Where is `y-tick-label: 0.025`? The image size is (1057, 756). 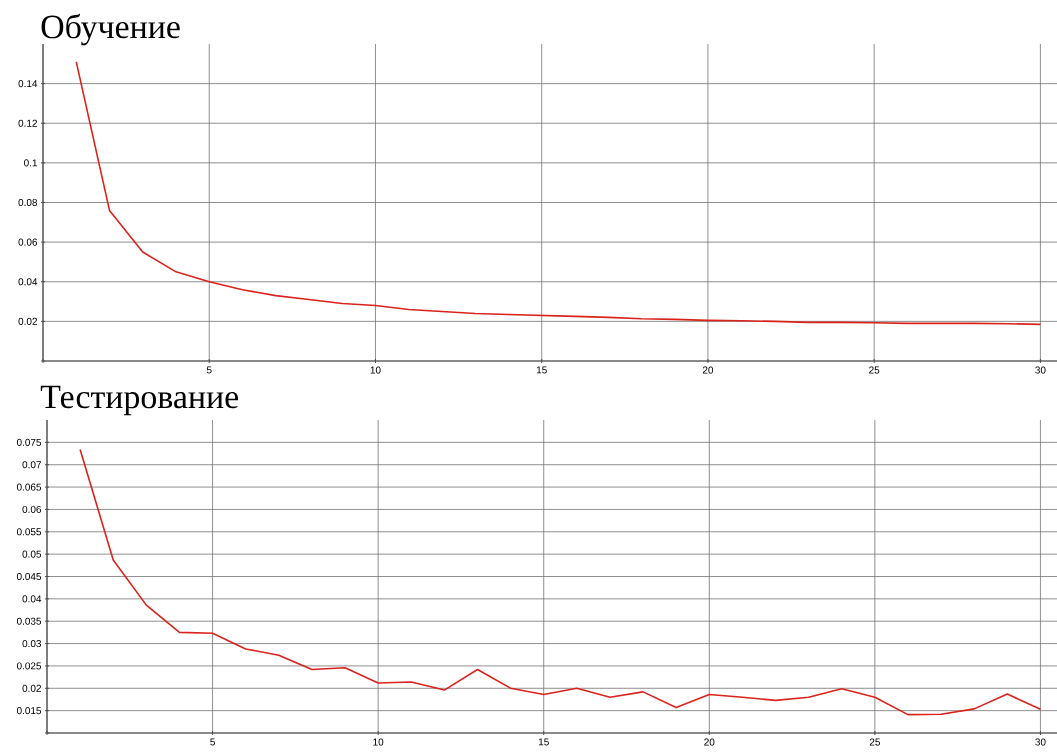 y-tick-label: 0.025 is located at coordinates (29, 666).